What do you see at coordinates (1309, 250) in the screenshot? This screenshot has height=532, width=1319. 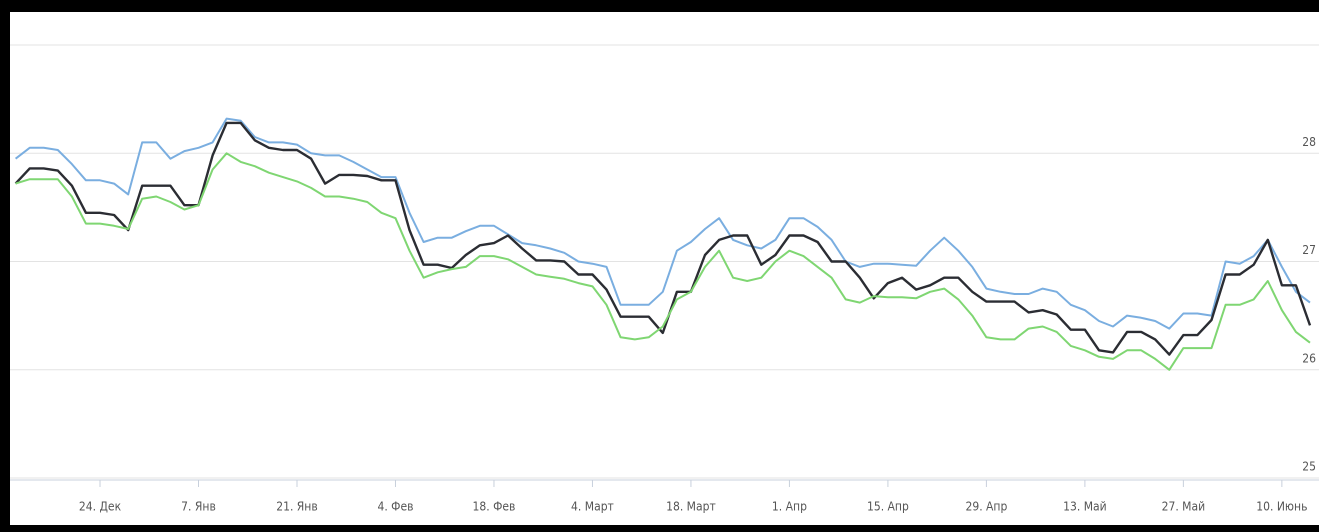 I see `y-tick-label: 27` at bounding box center [1309, 250].